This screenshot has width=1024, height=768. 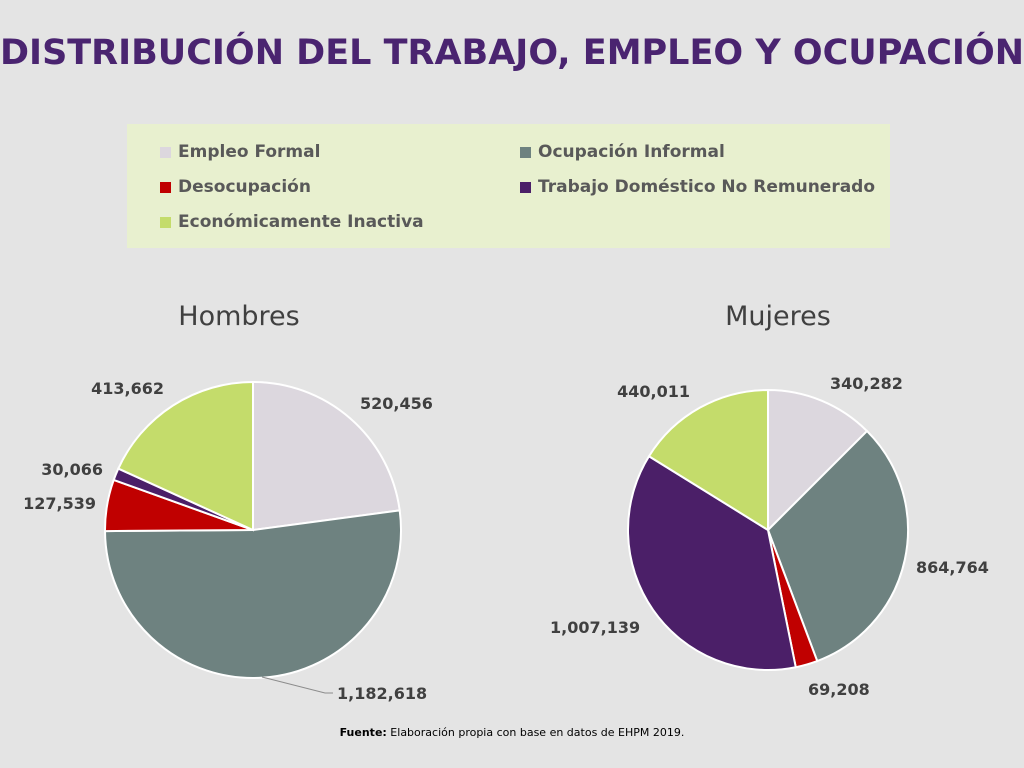 I want to click on legend-swatch-trabajo-domestico, so click(x=525, y=187).